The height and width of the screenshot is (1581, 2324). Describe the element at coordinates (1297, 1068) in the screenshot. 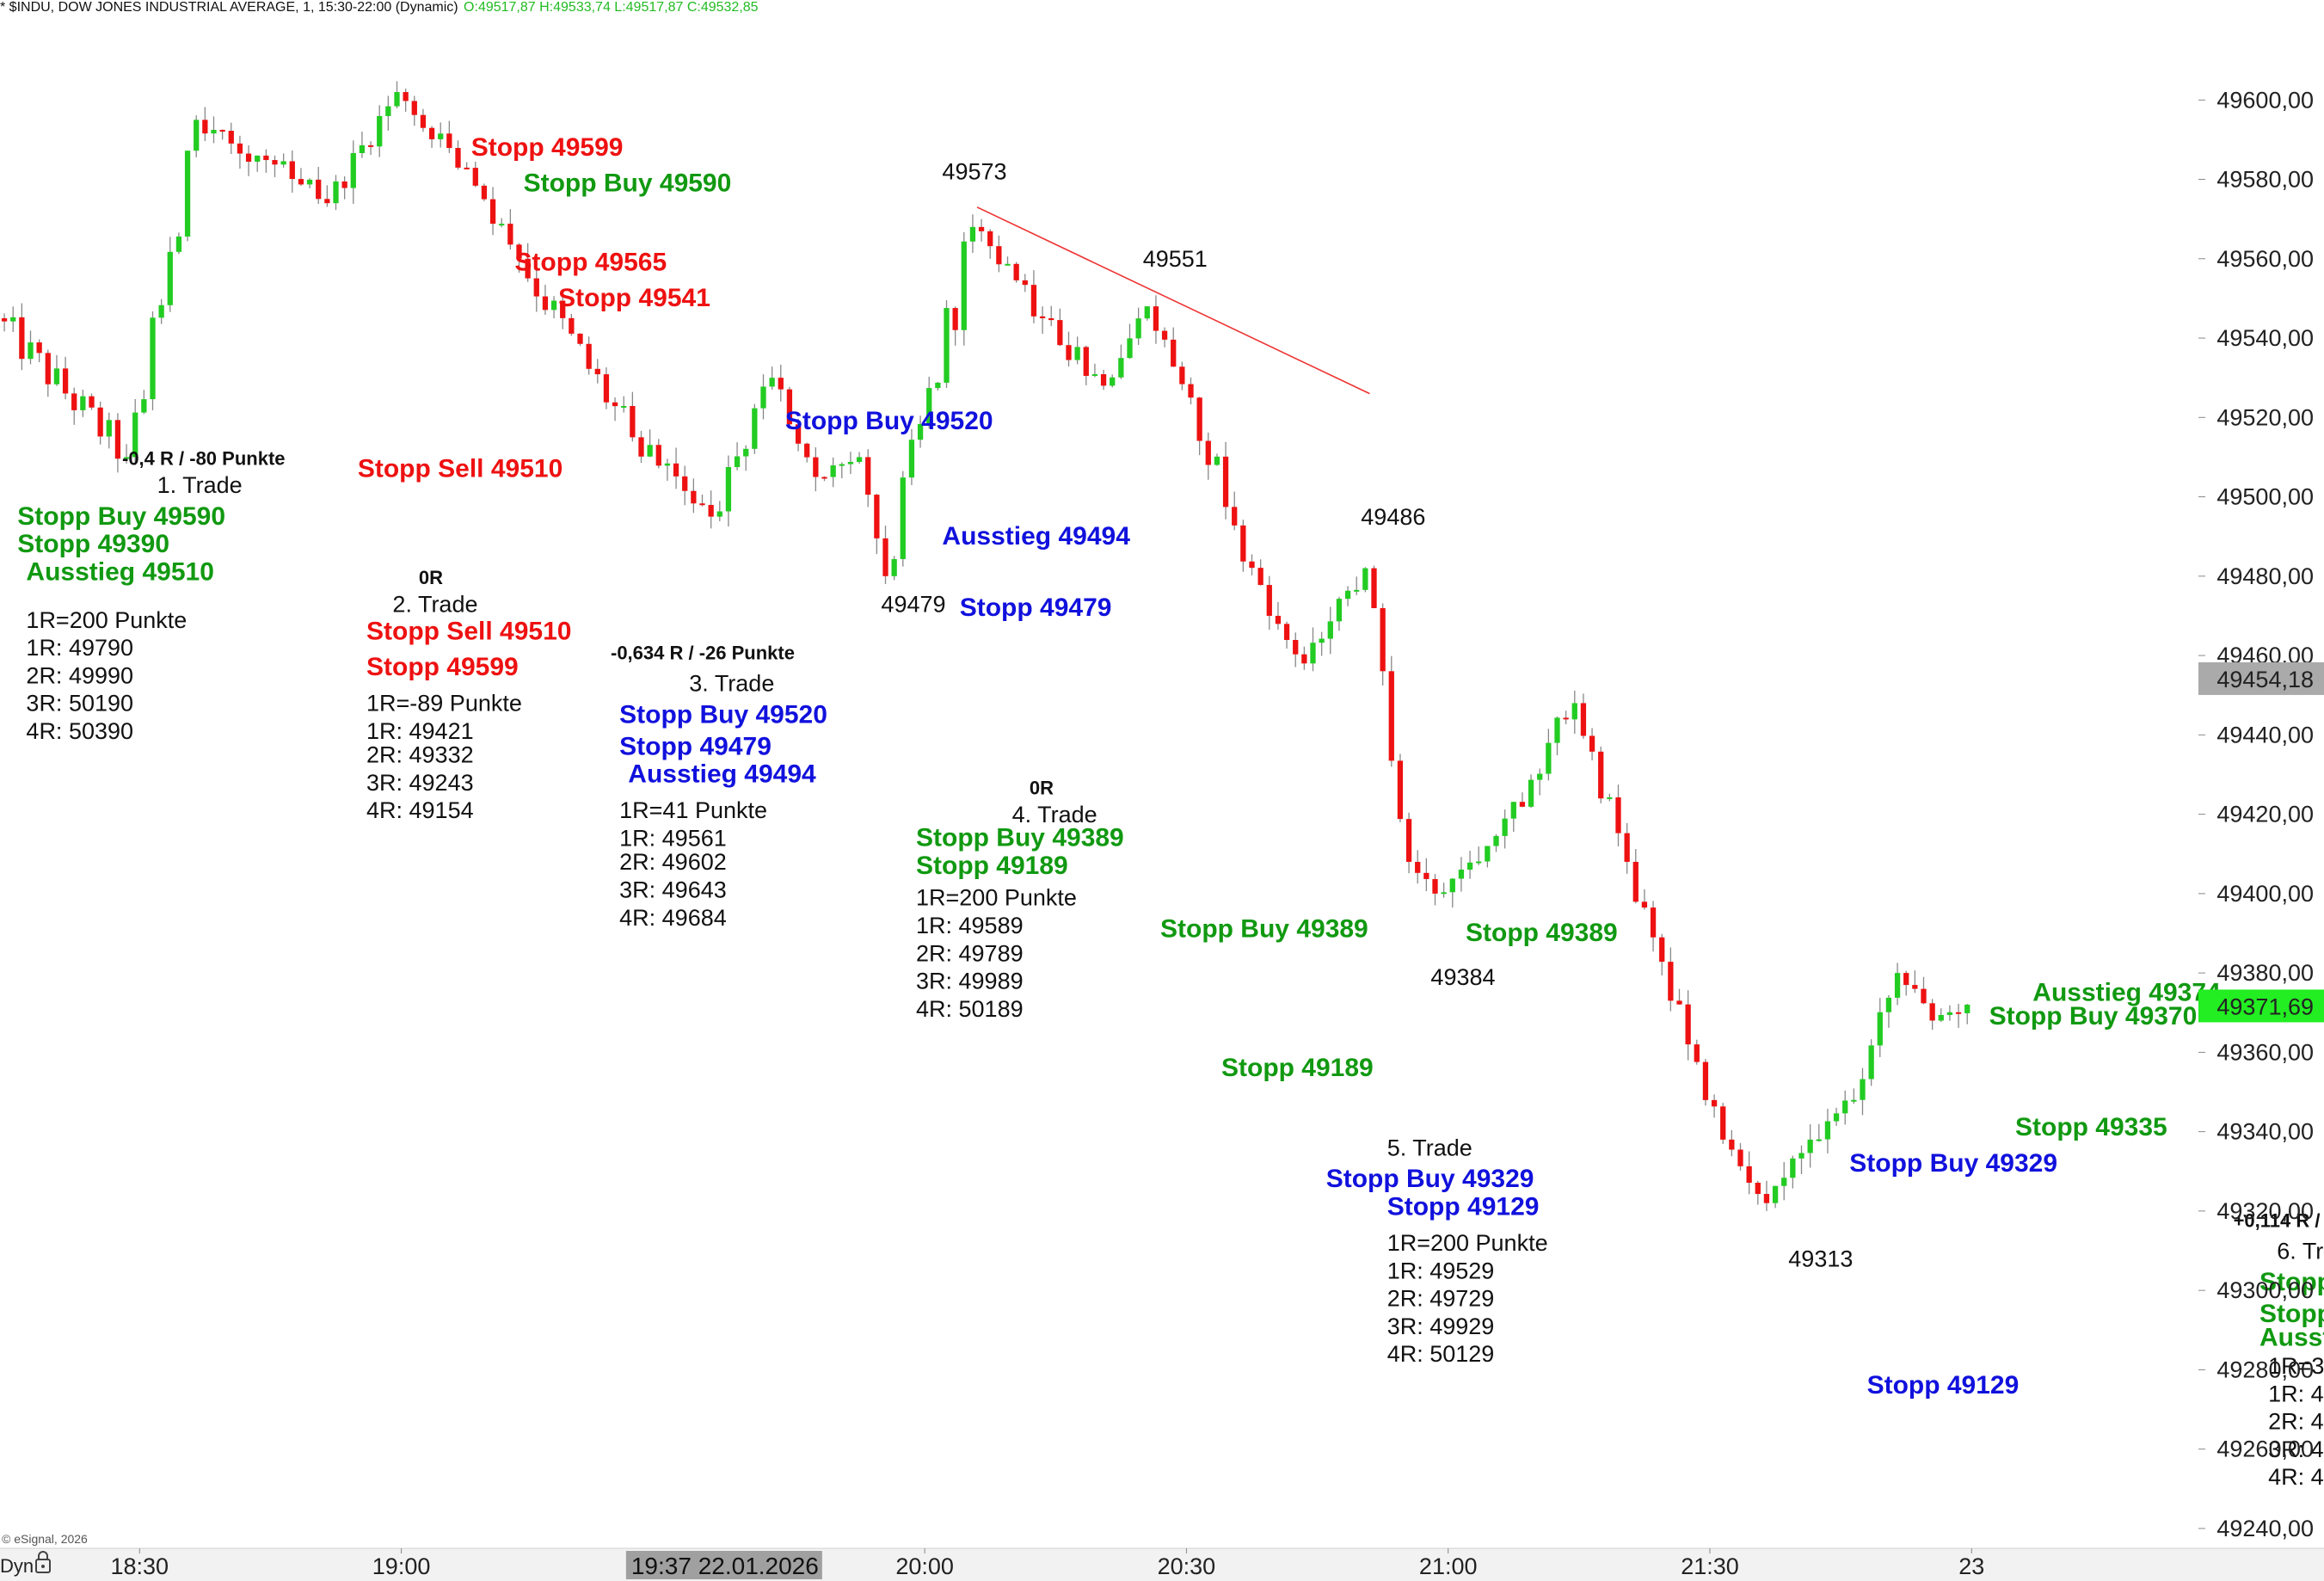

I see `trade-annotation: Stopp 49189` at that location.